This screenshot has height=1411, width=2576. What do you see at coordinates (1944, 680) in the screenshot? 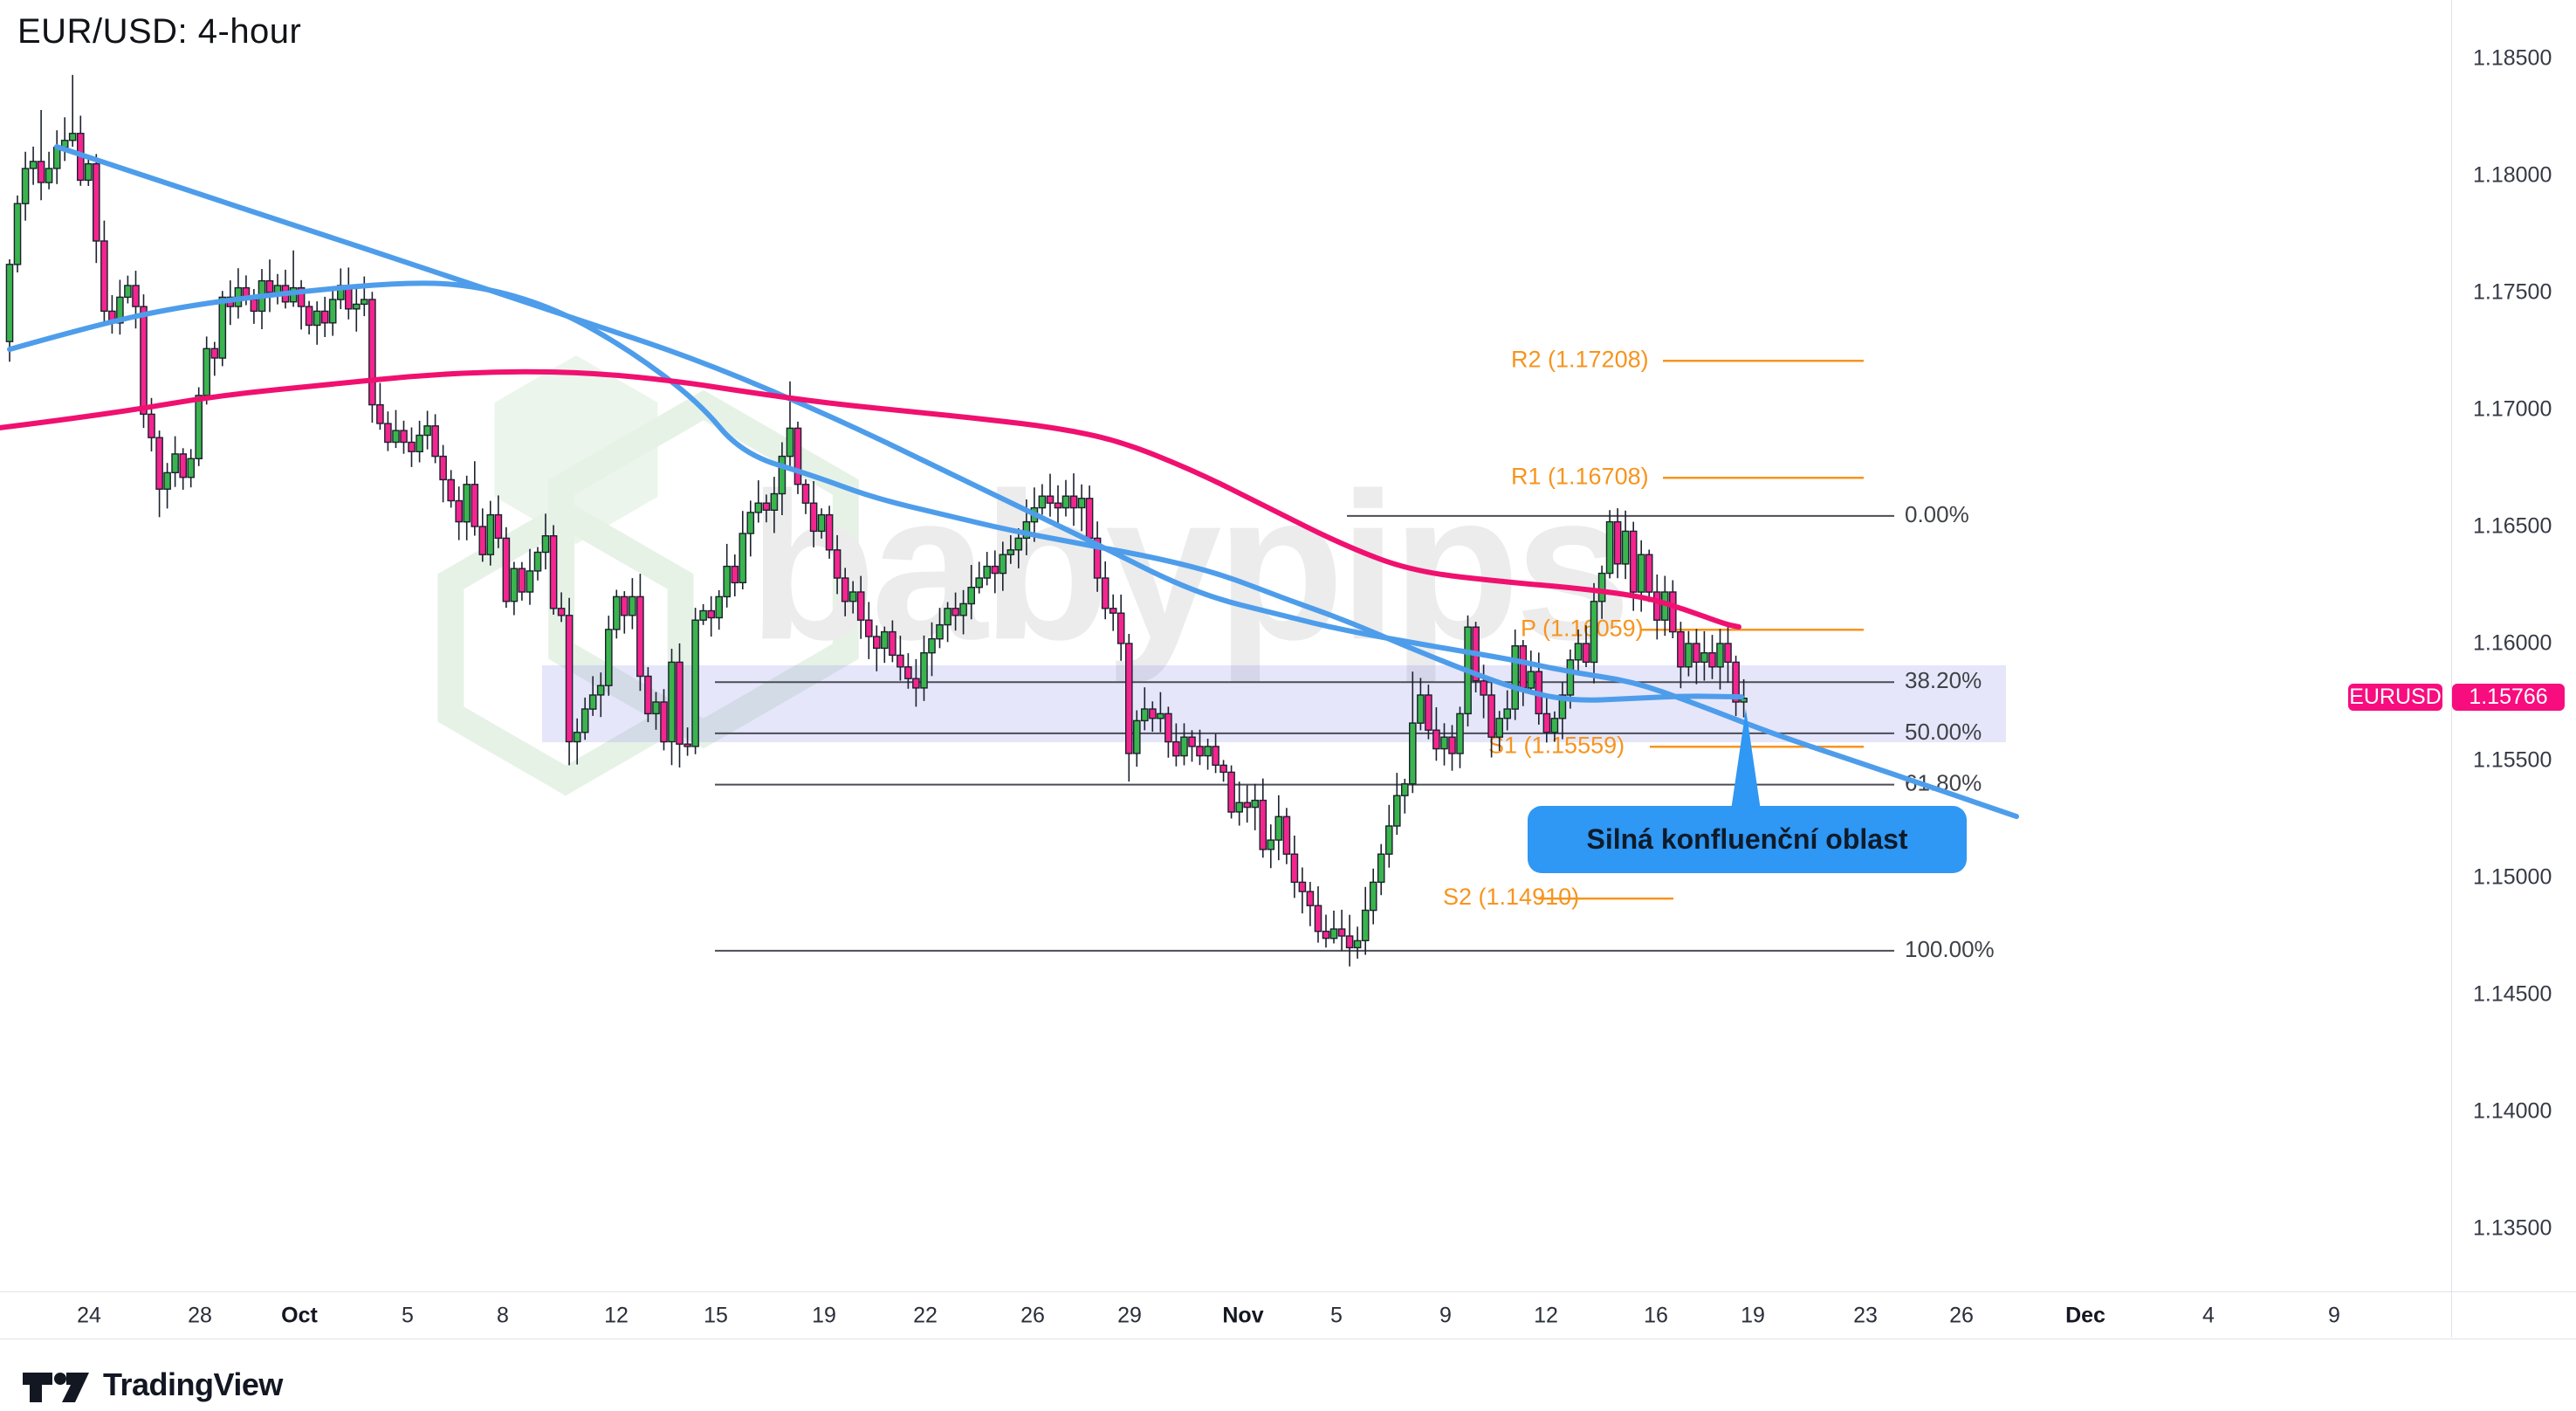
I see `fib-level-label: 38.20%` at bounding box center [1944, 680].